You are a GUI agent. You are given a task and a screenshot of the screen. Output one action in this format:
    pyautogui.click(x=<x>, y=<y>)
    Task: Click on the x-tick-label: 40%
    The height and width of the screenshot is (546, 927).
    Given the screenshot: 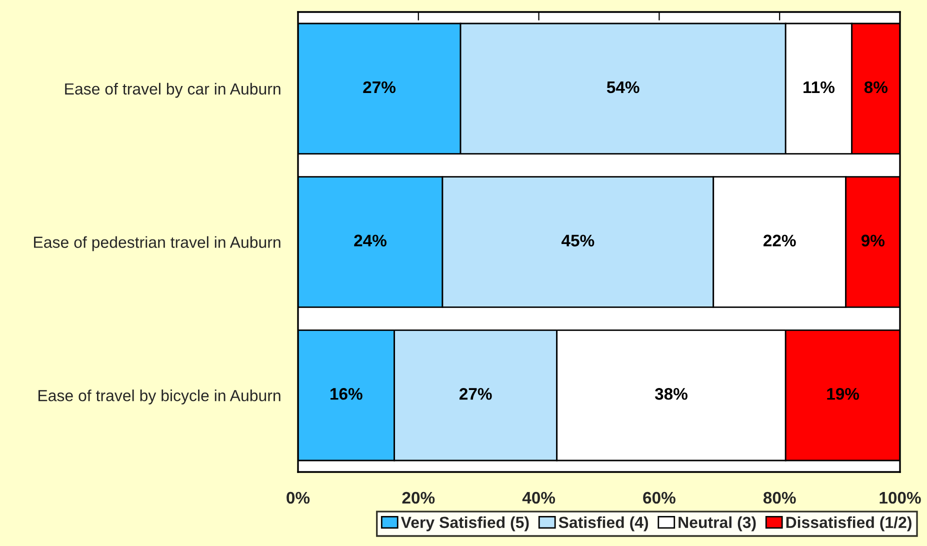 What is the action you would take?
    pyautogui.click(x=539, y=498)
    